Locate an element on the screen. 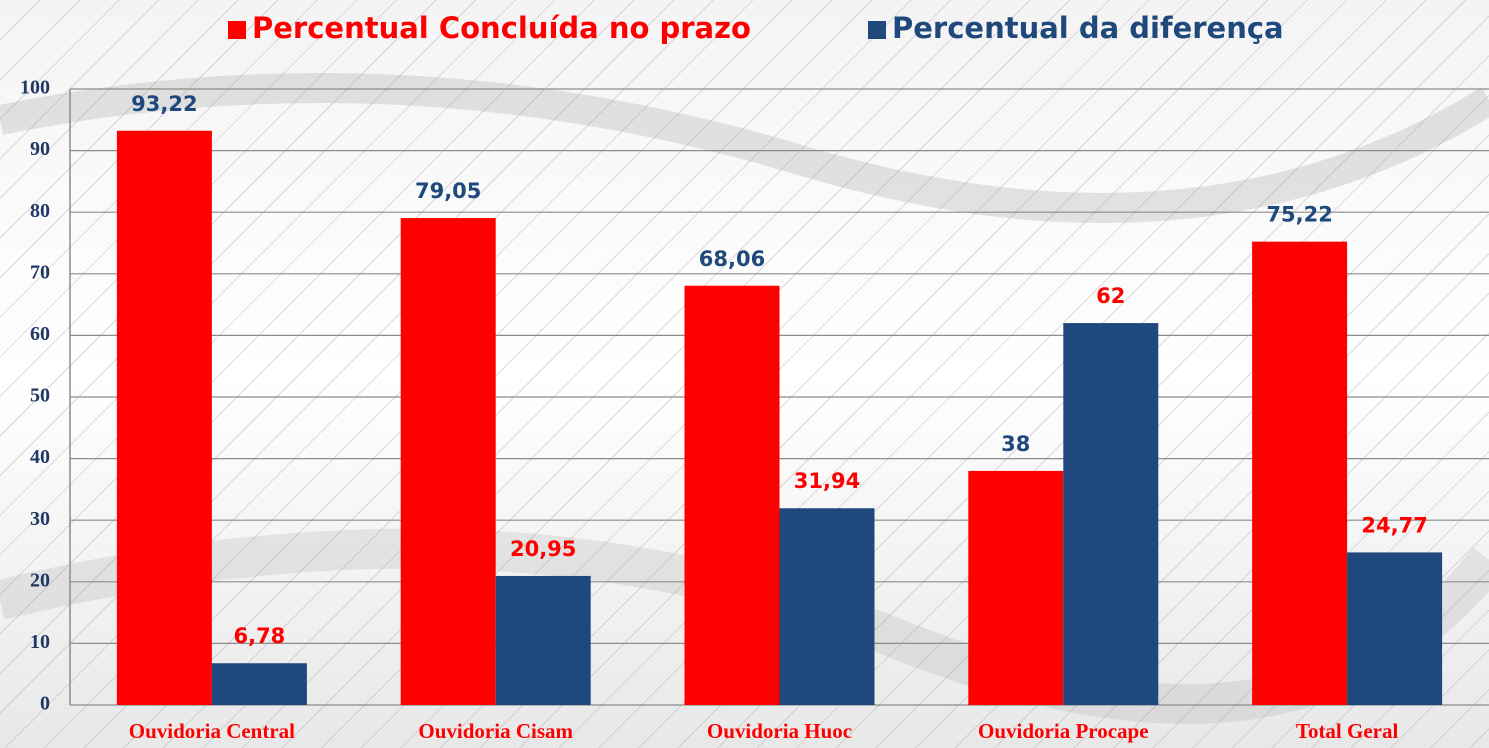 Image resolution: width=1489 pixels, height=748 pixels. value-label: 24,77 is located at coordinates (1394, 525).